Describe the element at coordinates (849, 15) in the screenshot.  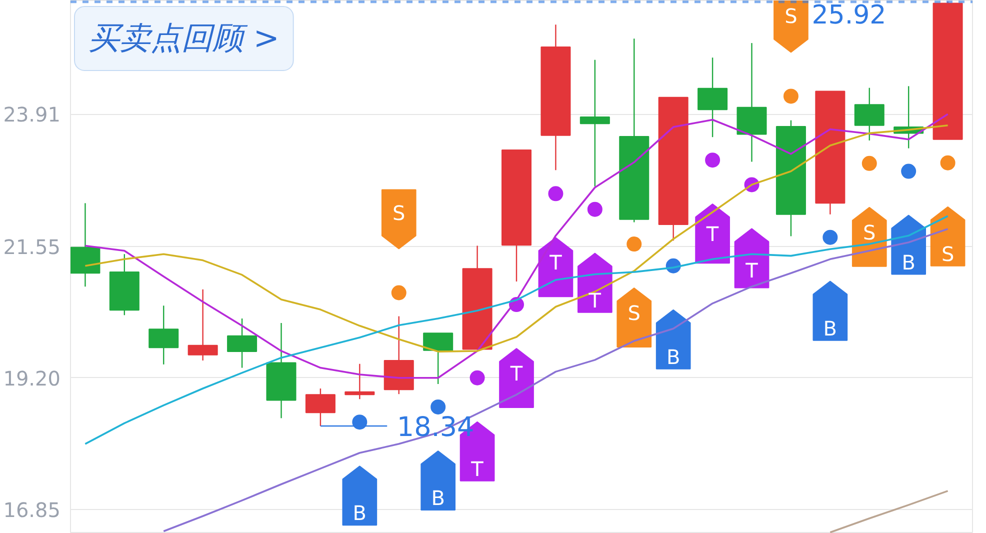
I see `ref-line-label: 25.92` at that location.